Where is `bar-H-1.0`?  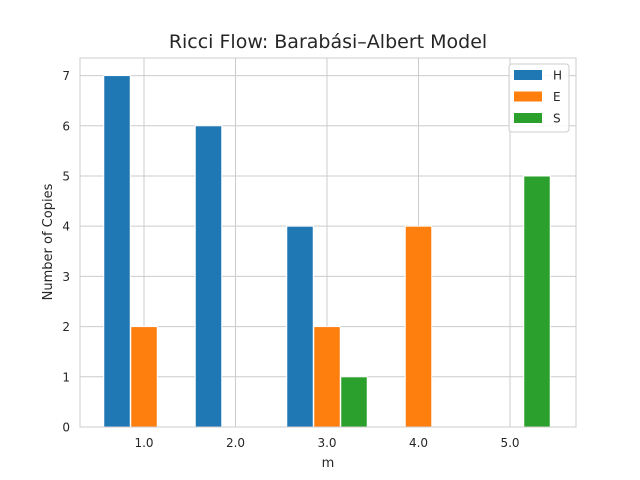 bar-H-1.0 is located at coordinates (117, 251).